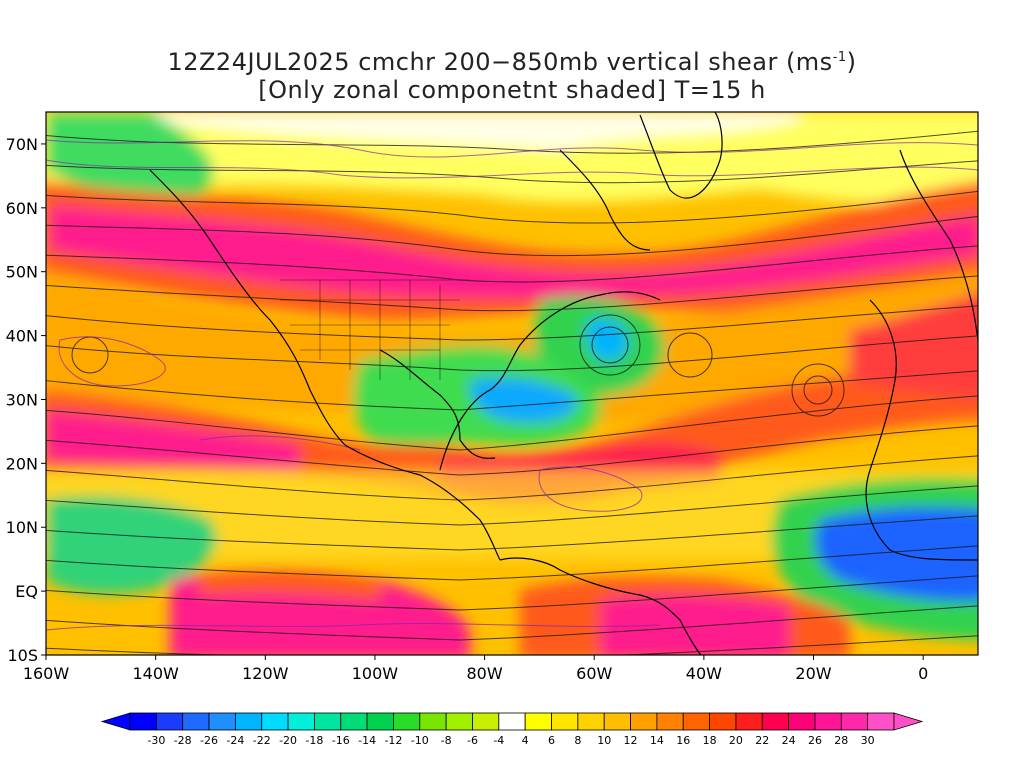  Describe the element at coordinates (841, 740) in the screenshot. I see `colorbar-label: 28` at that location.